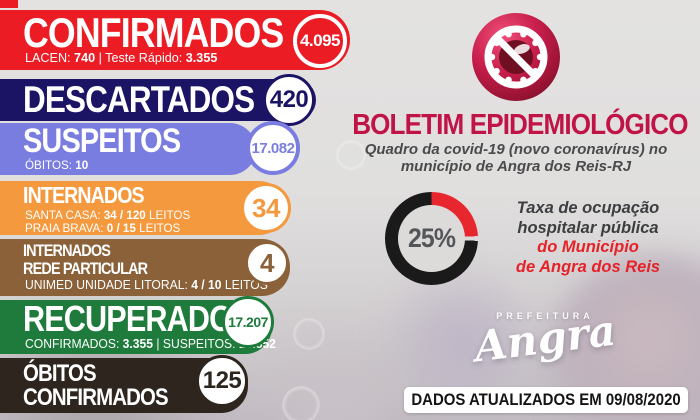 Image resolution: width=700 pixels, height=420 pixels. I want to click on stat-badge-confirmados: 4.095, so click(320, 41).